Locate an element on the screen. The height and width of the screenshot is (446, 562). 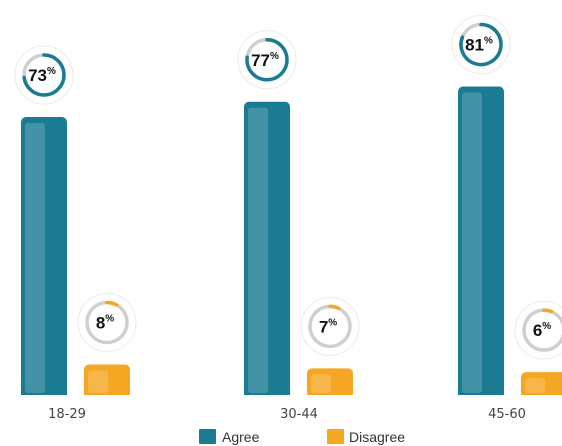
value-badge-agree-30-44: 77% is located at coordinates (267, 60).